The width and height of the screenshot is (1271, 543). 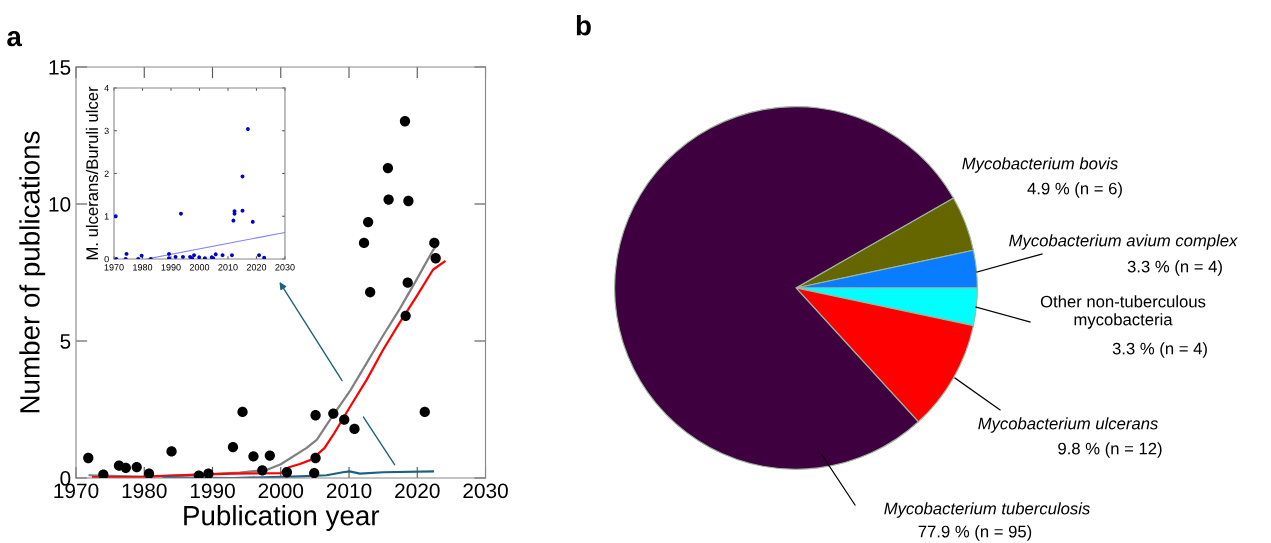 What do you see at coordinates (1123, 312) in the screenshot?
I see `slice-label: Other non-tuberculous mycobacteria` at bounding box center [1123, 312].